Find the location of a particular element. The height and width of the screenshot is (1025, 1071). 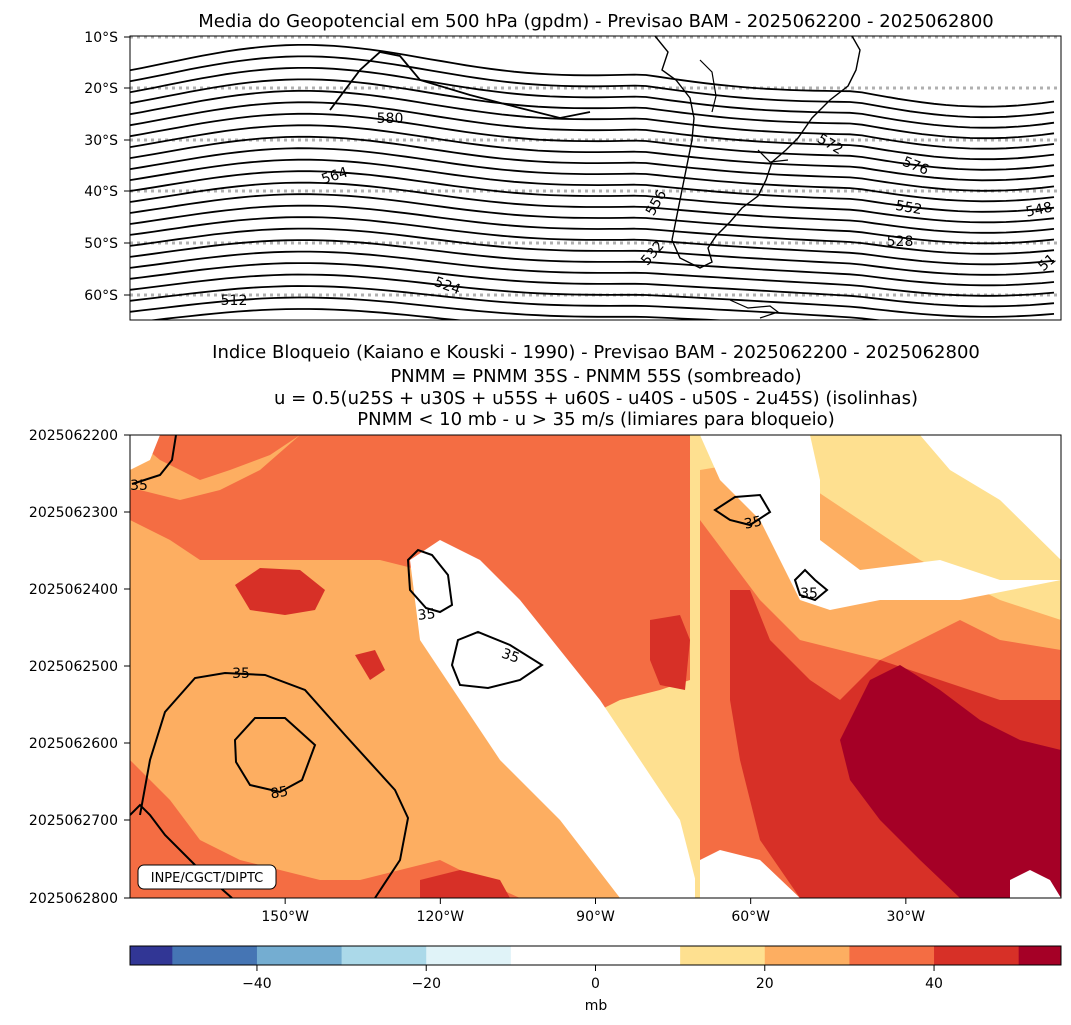

y-tick-label: 2025062300 is located at coordinates (73, 513).